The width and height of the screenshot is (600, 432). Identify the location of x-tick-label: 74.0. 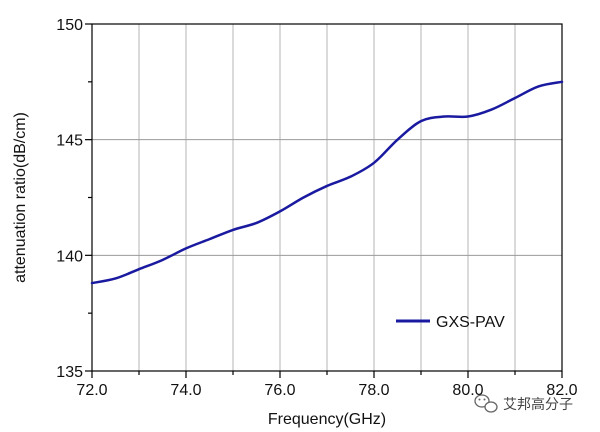
(185, 390).